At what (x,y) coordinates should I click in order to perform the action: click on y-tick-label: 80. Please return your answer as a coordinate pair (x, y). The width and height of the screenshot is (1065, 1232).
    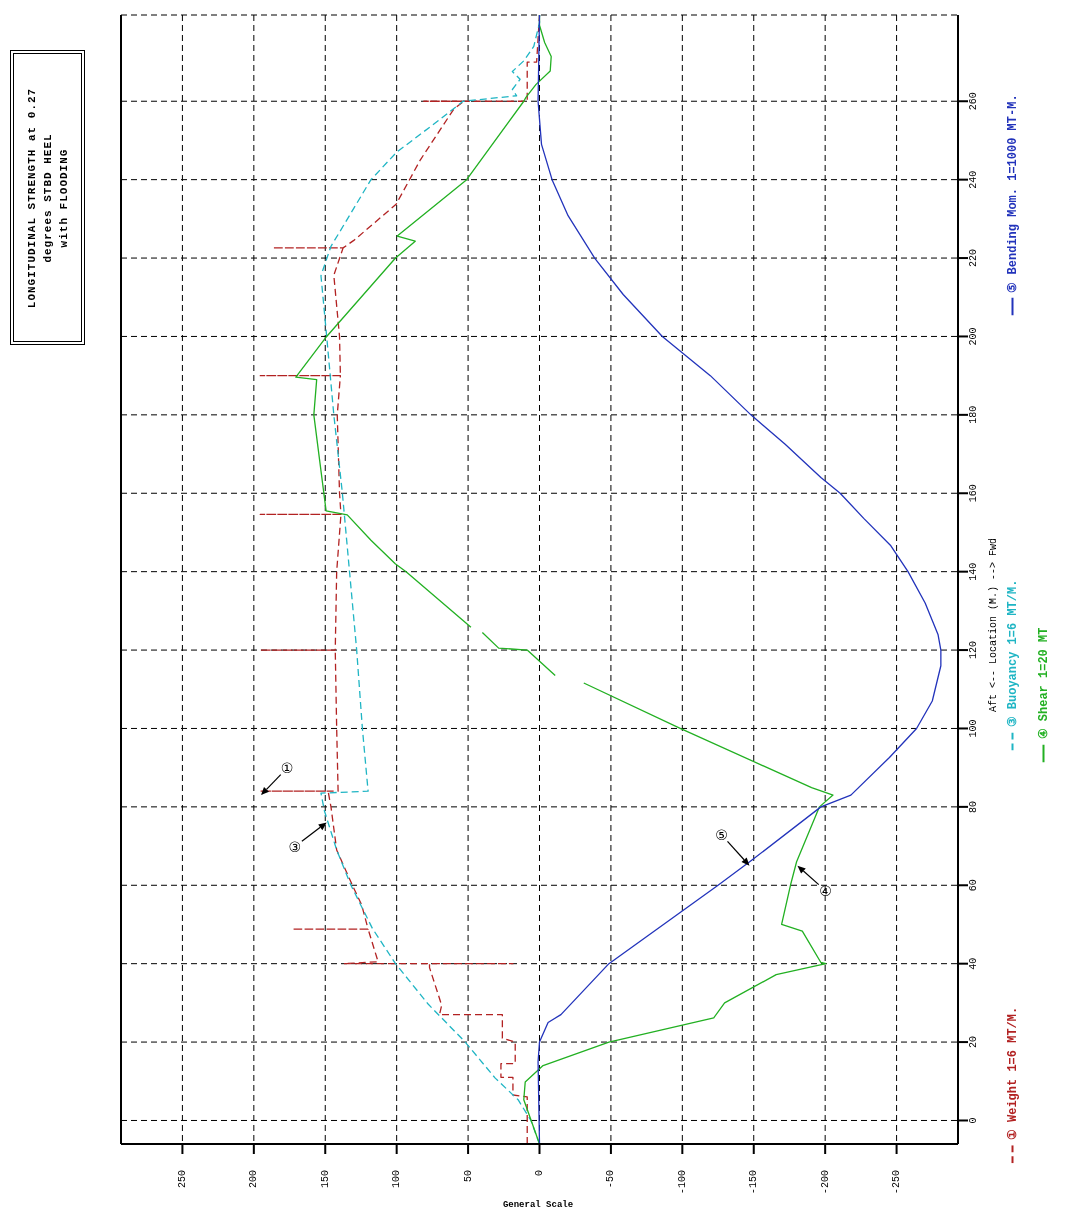
    Looking at the image, I should click on (974, 806).